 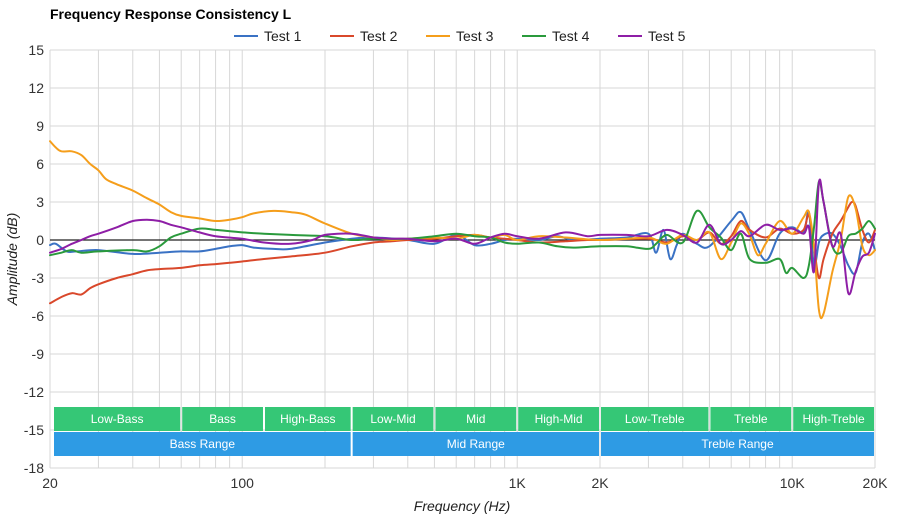 I want to click on y-tick-label: -18, so click(x=34, y=468).